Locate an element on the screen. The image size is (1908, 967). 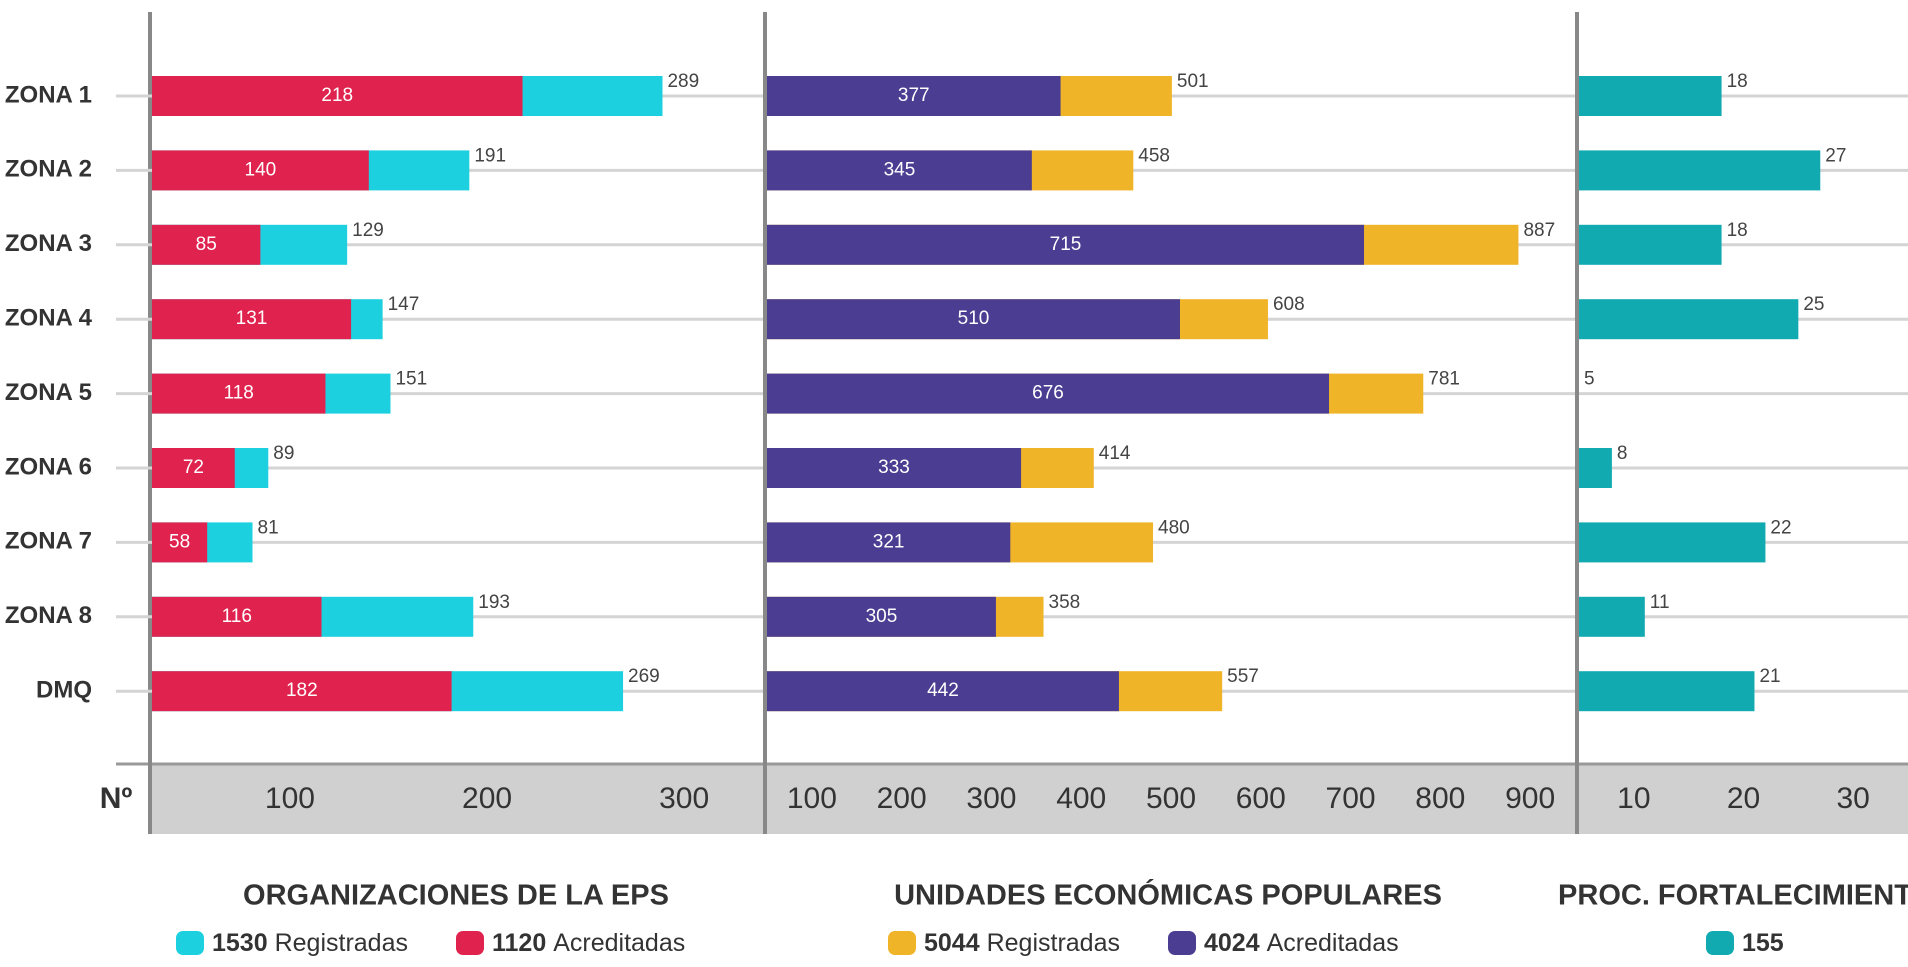
x-tick-label: 800 is located at coordinates (1440, 798).